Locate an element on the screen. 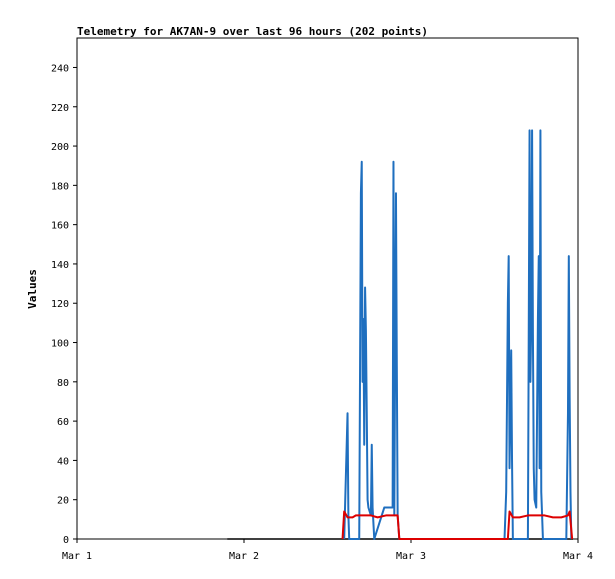  y-tick-label: 160 is located at coordinates (60, 226).